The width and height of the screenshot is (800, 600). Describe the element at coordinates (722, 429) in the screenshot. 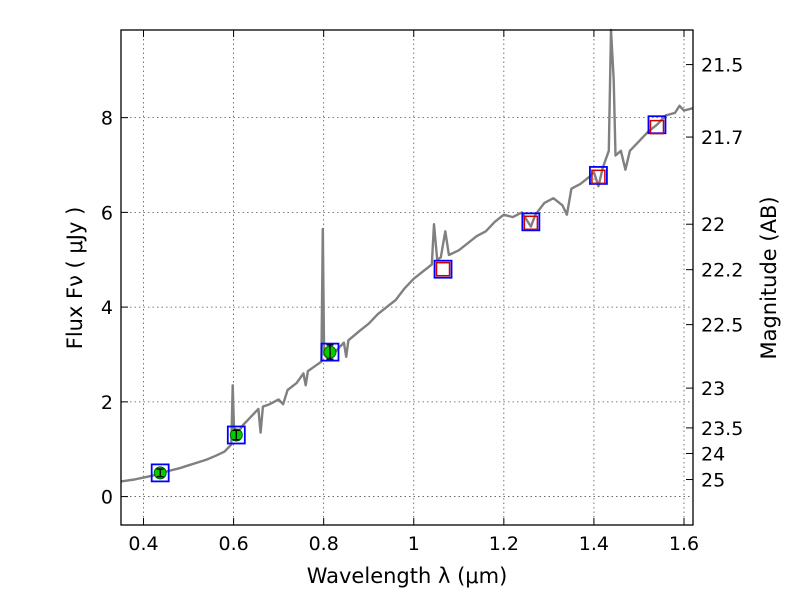

I see `y2-tick-label: 23.5` at that location.